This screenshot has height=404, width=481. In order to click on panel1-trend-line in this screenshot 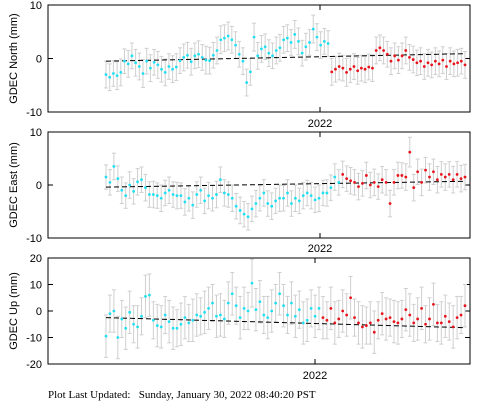, I will do `click(285, 57)`.